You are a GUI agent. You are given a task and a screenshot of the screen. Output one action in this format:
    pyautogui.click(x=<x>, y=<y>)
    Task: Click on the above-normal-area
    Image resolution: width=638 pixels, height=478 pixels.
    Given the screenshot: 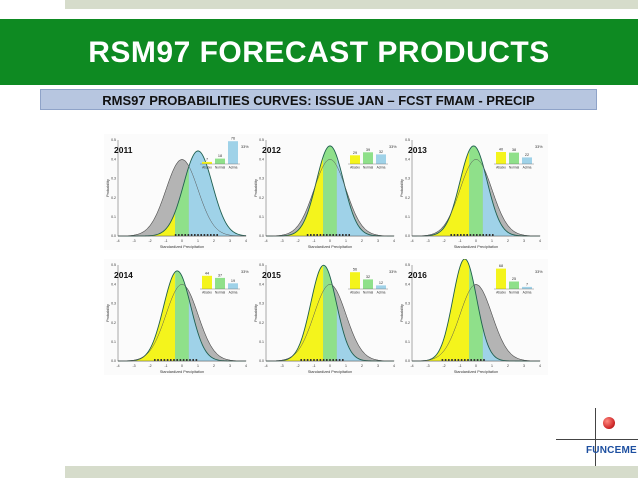 What is the action you would take?
    pyautogui.click(x=365, y=196)
    